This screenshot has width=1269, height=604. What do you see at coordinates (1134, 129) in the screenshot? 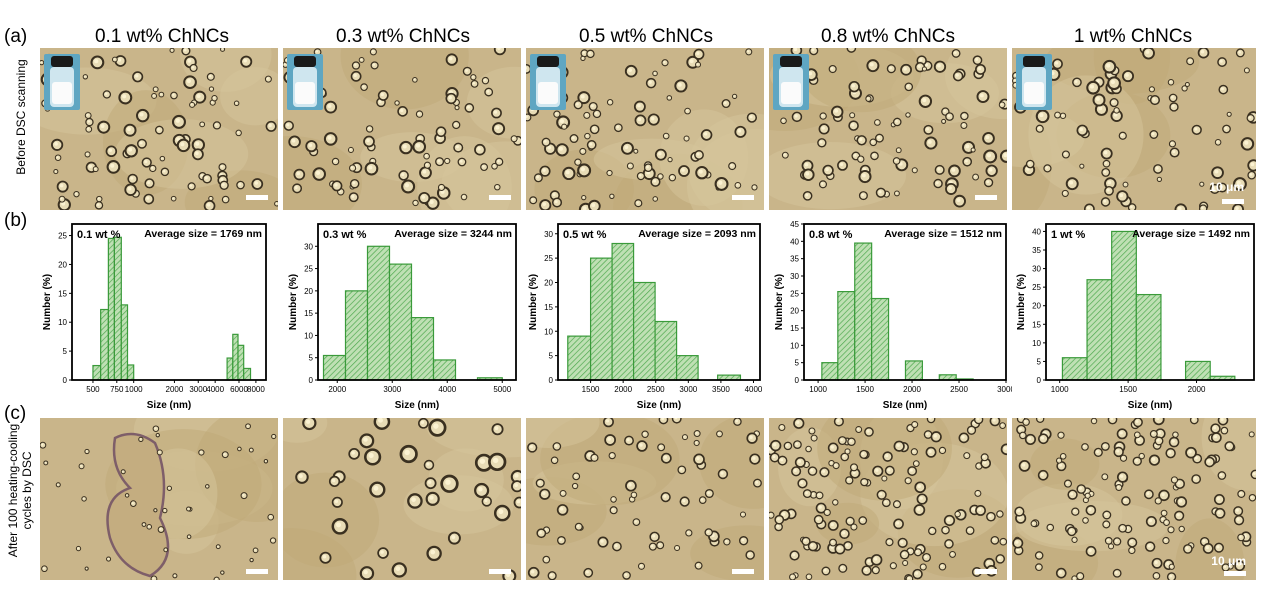
I see `micrograph-before-5: 10 μm` at bounding box center [1134, 129].